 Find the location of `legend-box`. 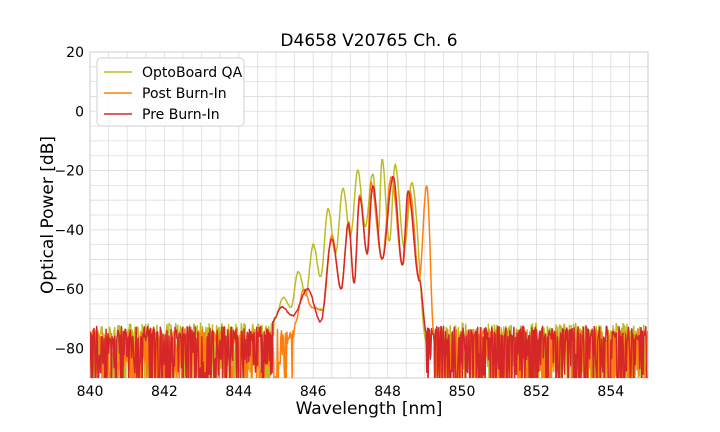

legend-box is located at coordinates (170, 92).